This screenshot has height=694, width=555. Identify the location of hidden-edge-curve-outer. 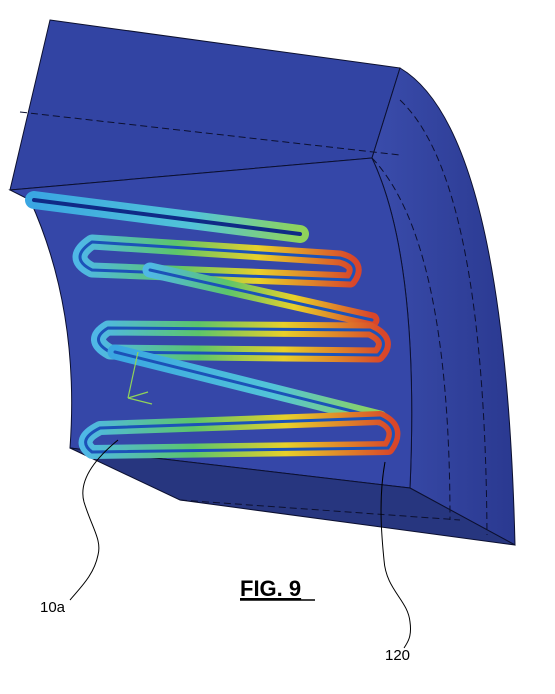
(443, 317).